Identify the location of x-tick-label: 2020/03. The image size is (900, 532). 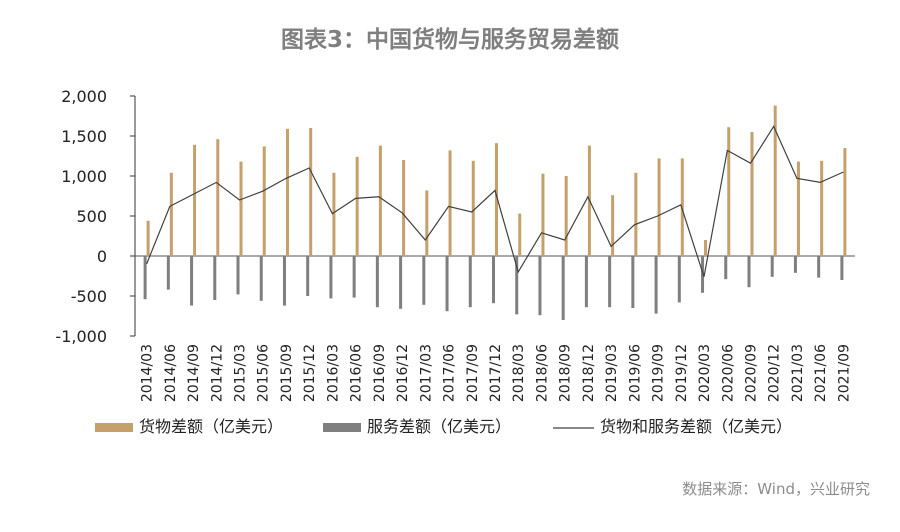
(705, 373).